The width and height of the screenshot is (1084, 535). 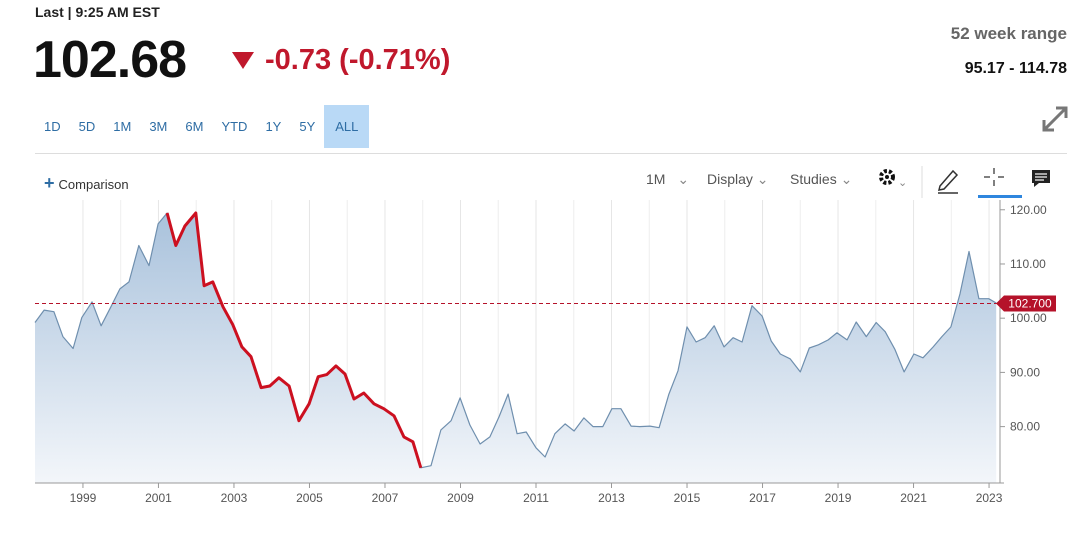 I want to click on range-button: ALL, so click(x=347, y=126).